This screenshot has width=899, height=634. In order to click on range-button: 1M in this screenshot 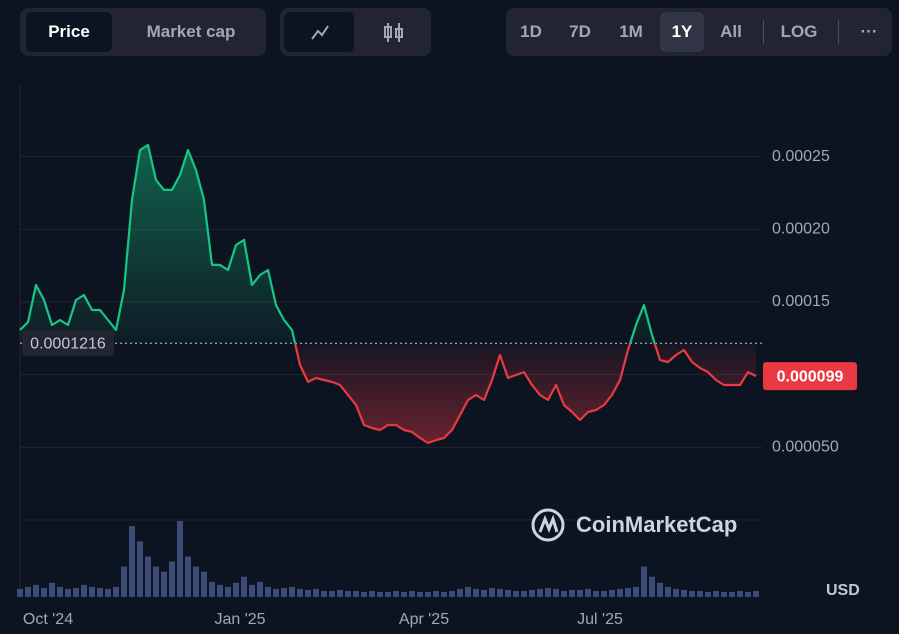, I will do `click(631, 31)`.